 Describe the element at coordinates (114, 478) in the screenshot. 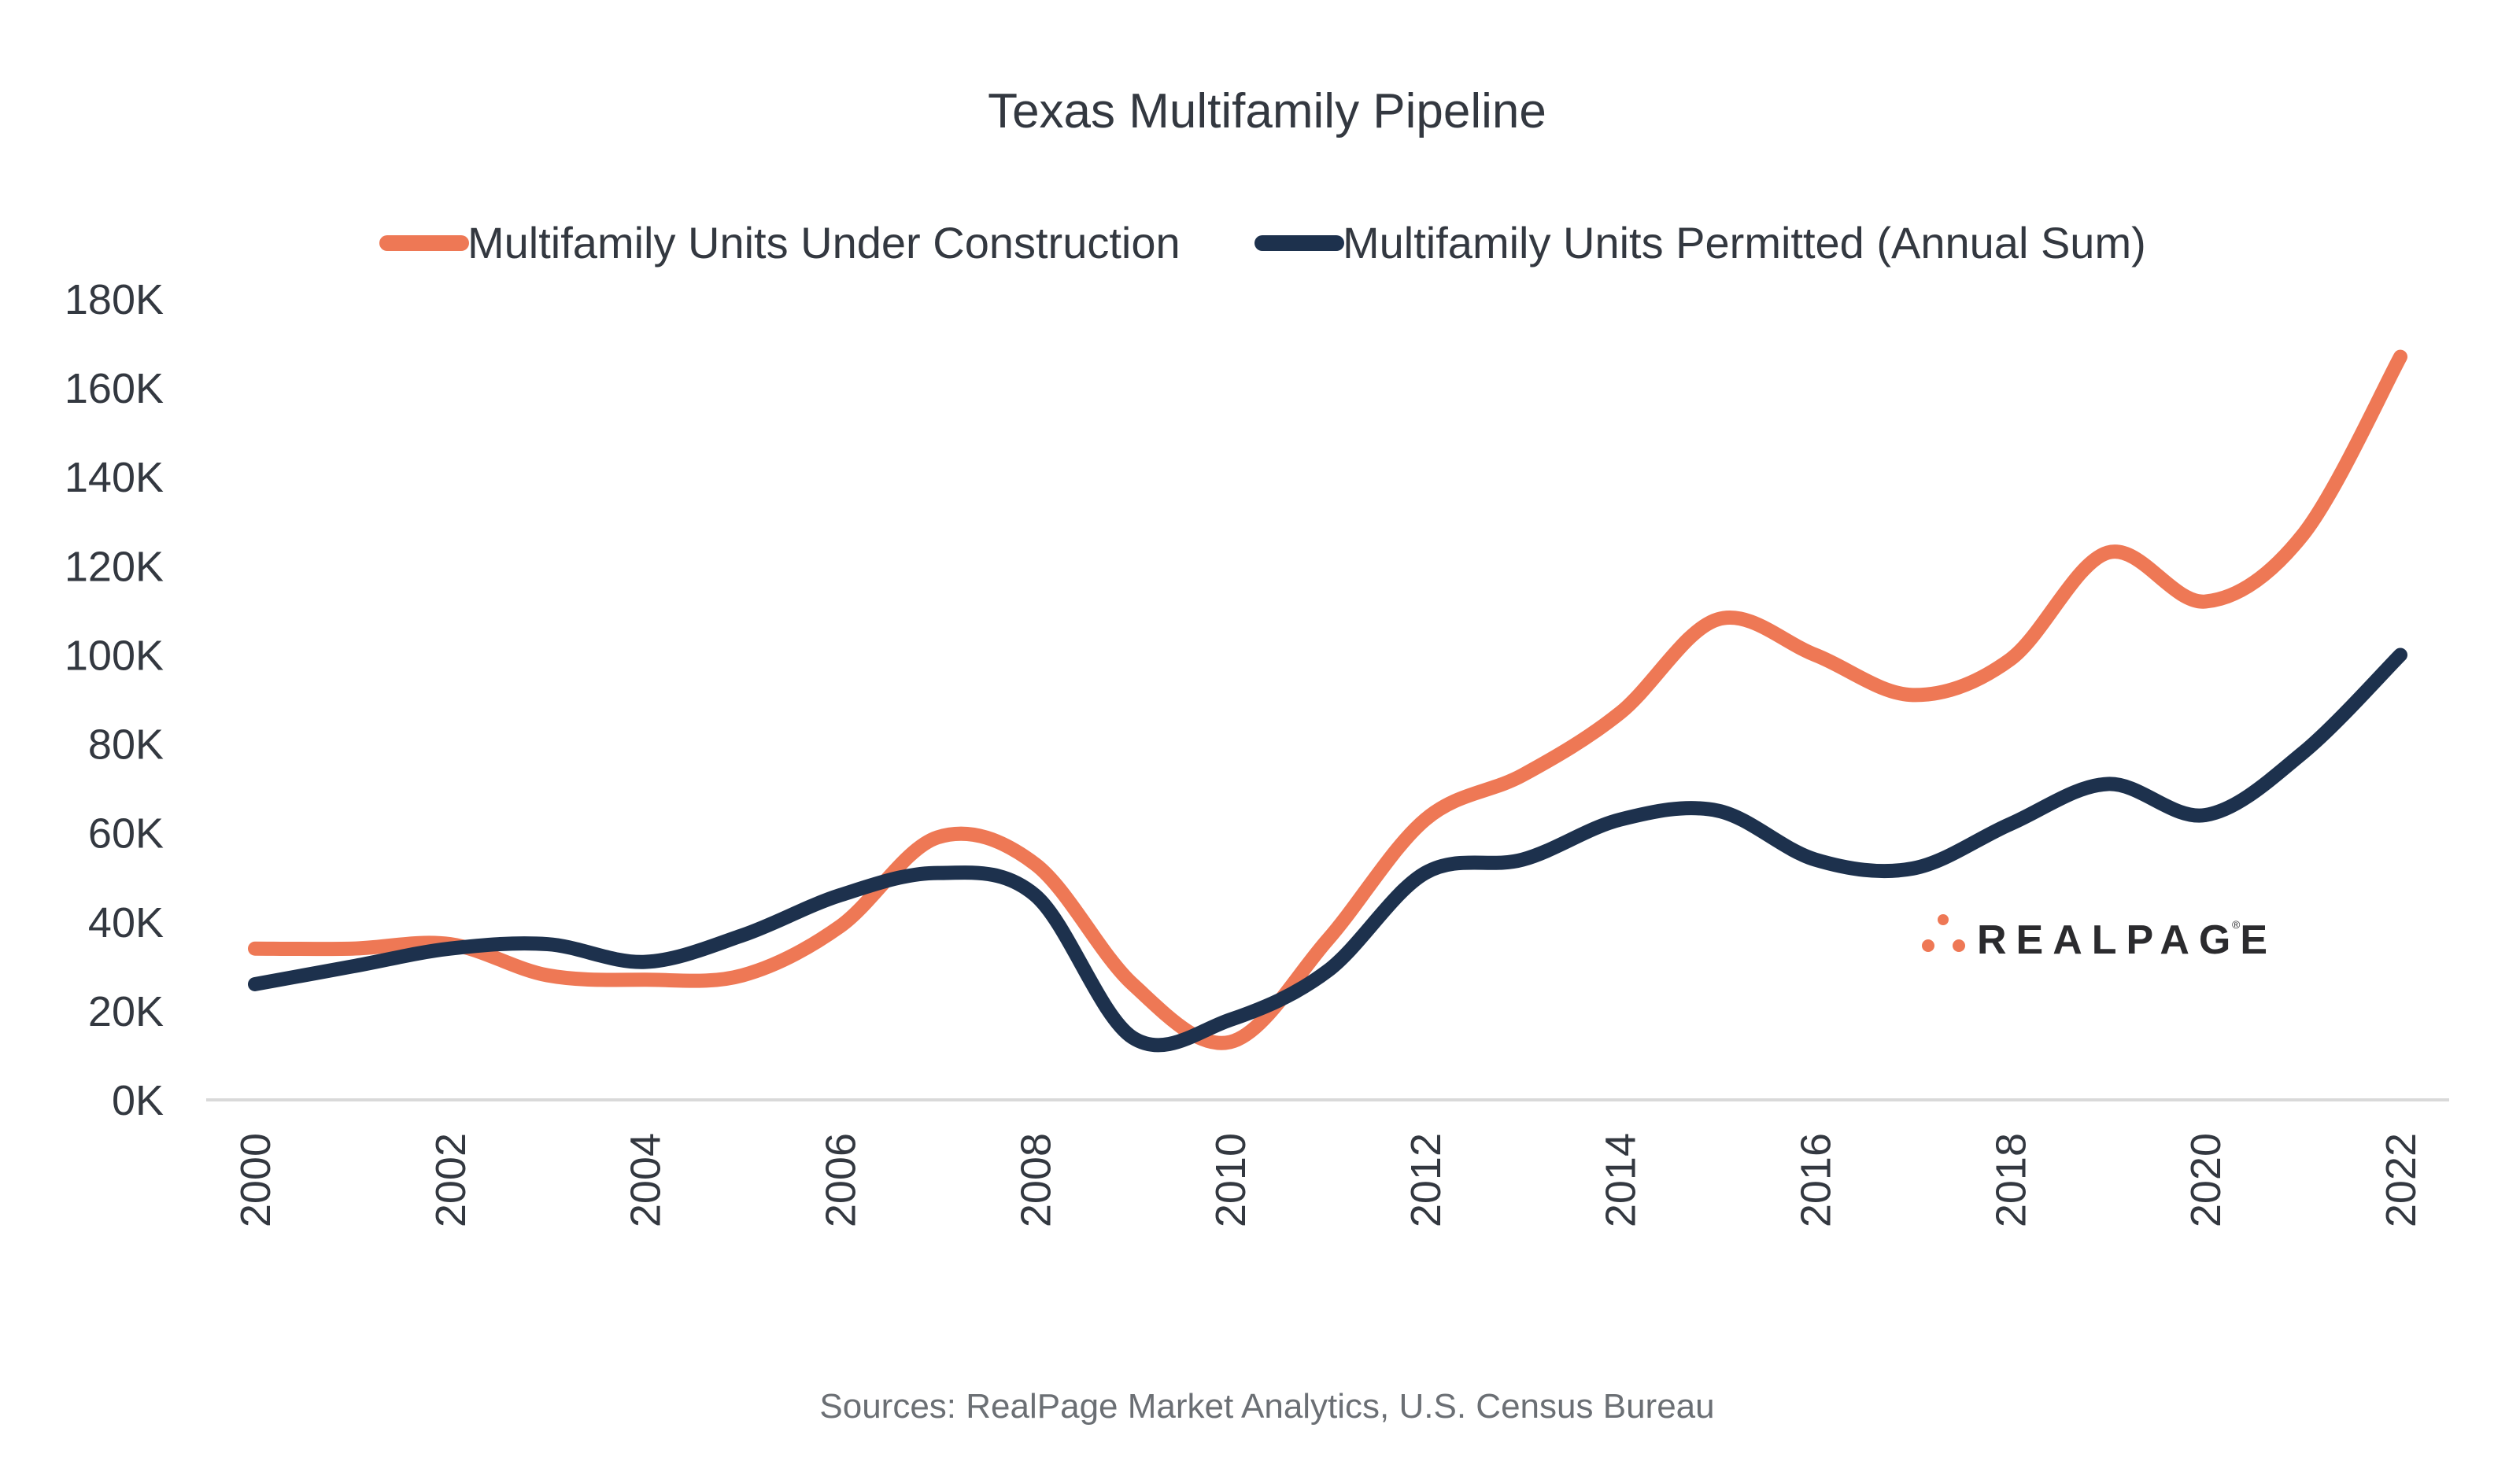

I see `y-tick-label: 140K` at that location.